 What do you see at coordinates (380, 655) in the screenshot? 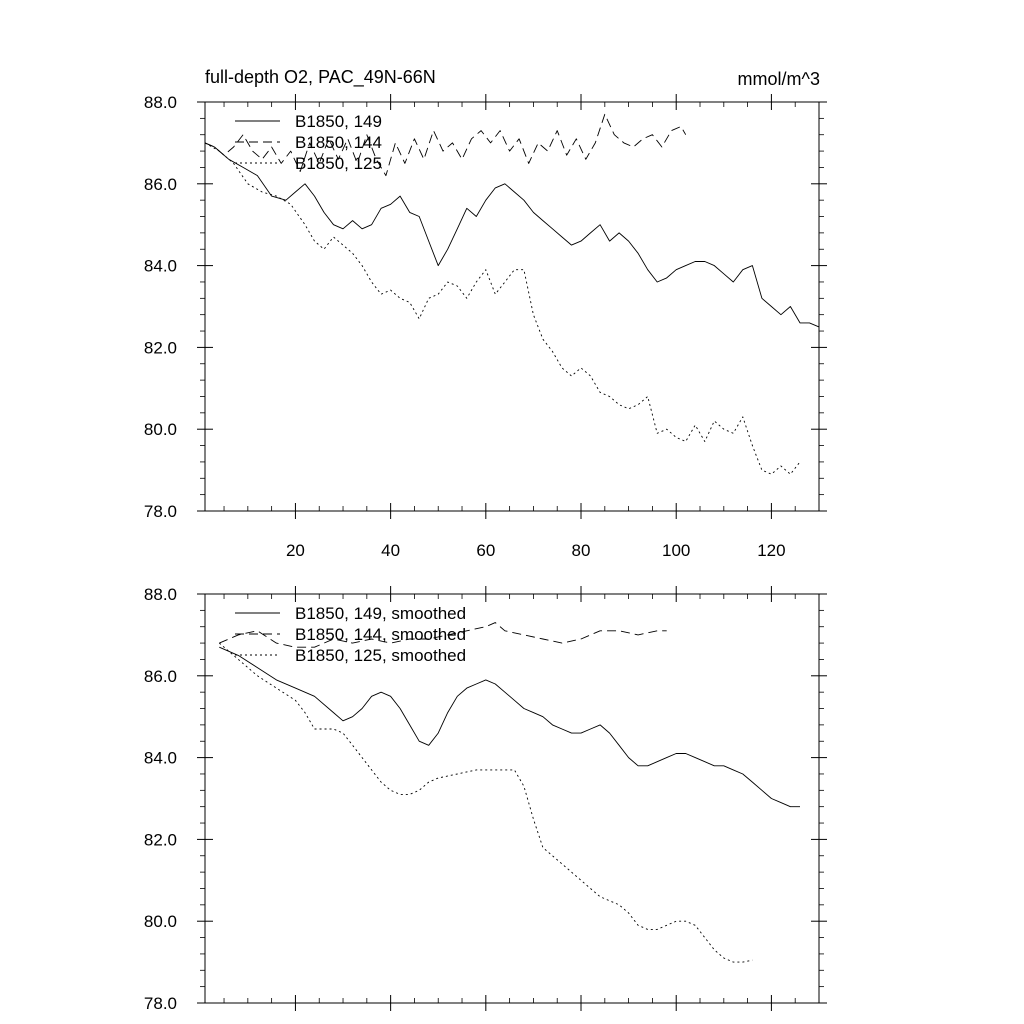
I see `legend-label-2: B1850, 125, smoothed` at bounding box center [380, 655].